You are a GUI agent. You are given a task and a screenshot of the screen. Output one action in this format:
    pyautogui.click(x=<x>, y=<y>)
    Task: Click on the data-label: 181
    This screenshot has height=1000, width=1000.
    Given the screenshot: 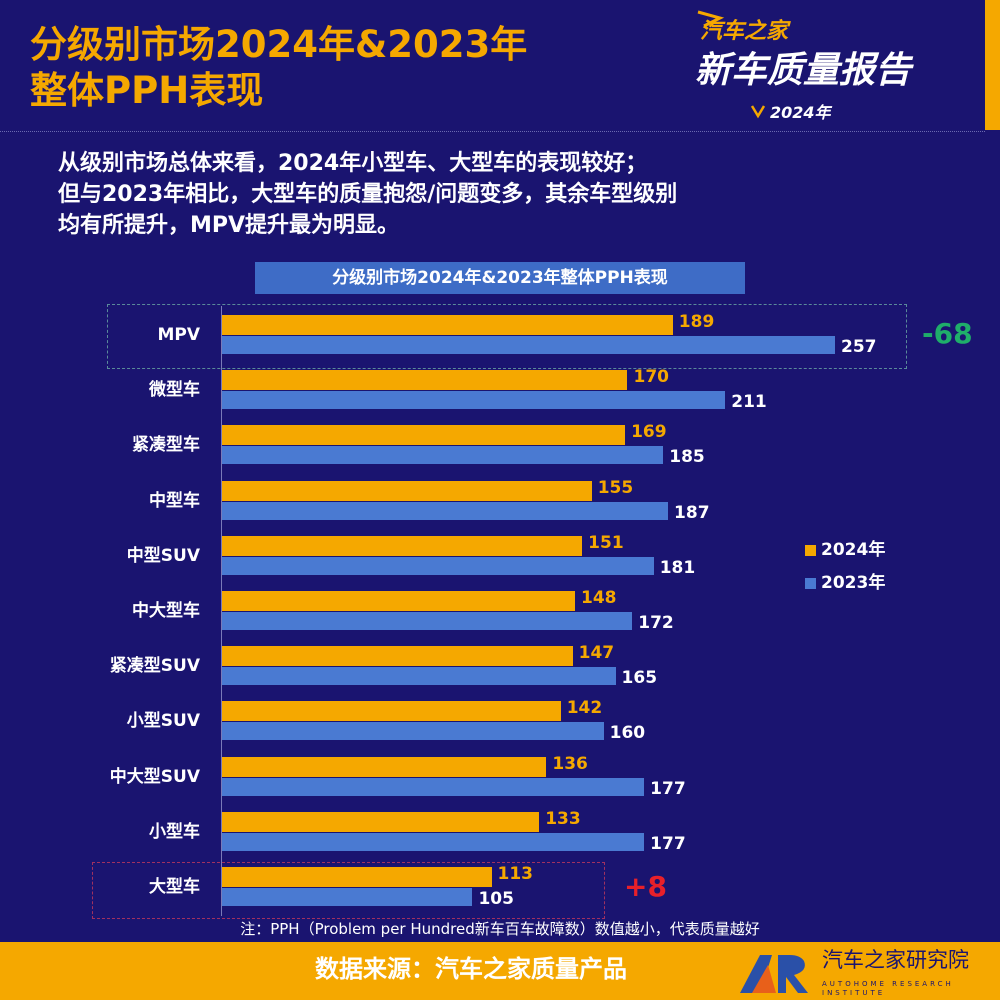 What is the action you would take?
    pyautogui.click(x=677, y=567)
    